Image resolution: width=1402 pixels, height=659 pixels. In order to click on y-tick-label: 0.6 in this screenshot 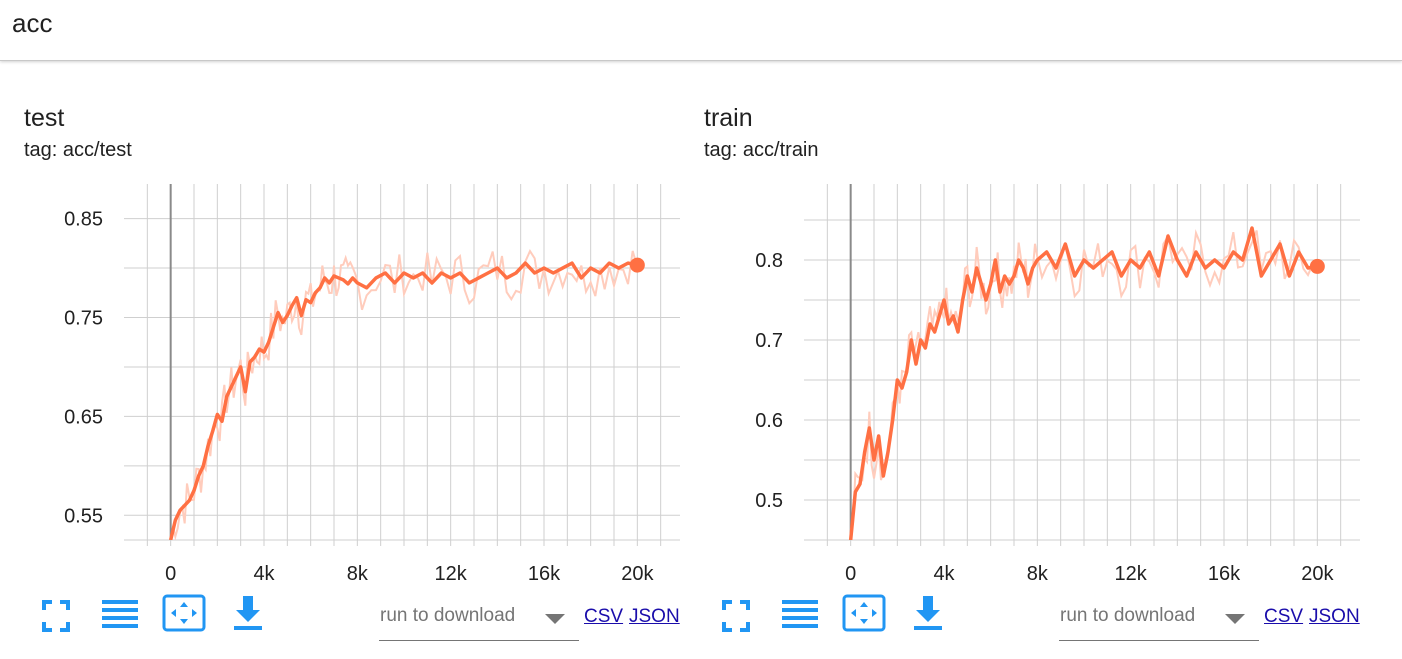, I will do `click(769, 421)`.